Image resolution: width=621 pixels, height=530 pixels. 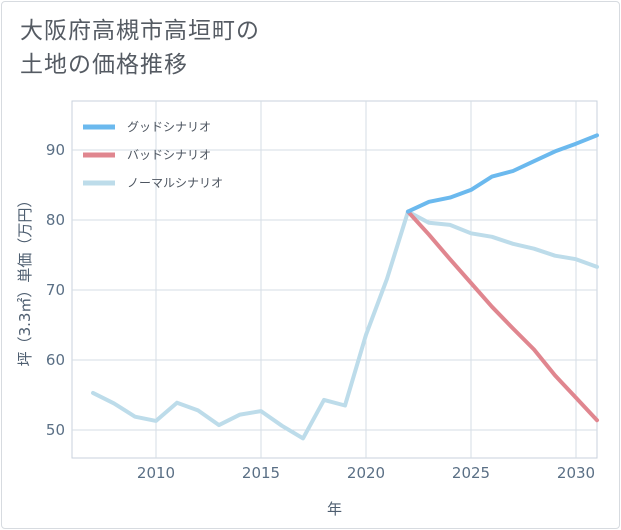 What do you see at coordinates (55, 360) in the screenshot?
I see `y-tick-label: 60` at bounding box center [55, 360].